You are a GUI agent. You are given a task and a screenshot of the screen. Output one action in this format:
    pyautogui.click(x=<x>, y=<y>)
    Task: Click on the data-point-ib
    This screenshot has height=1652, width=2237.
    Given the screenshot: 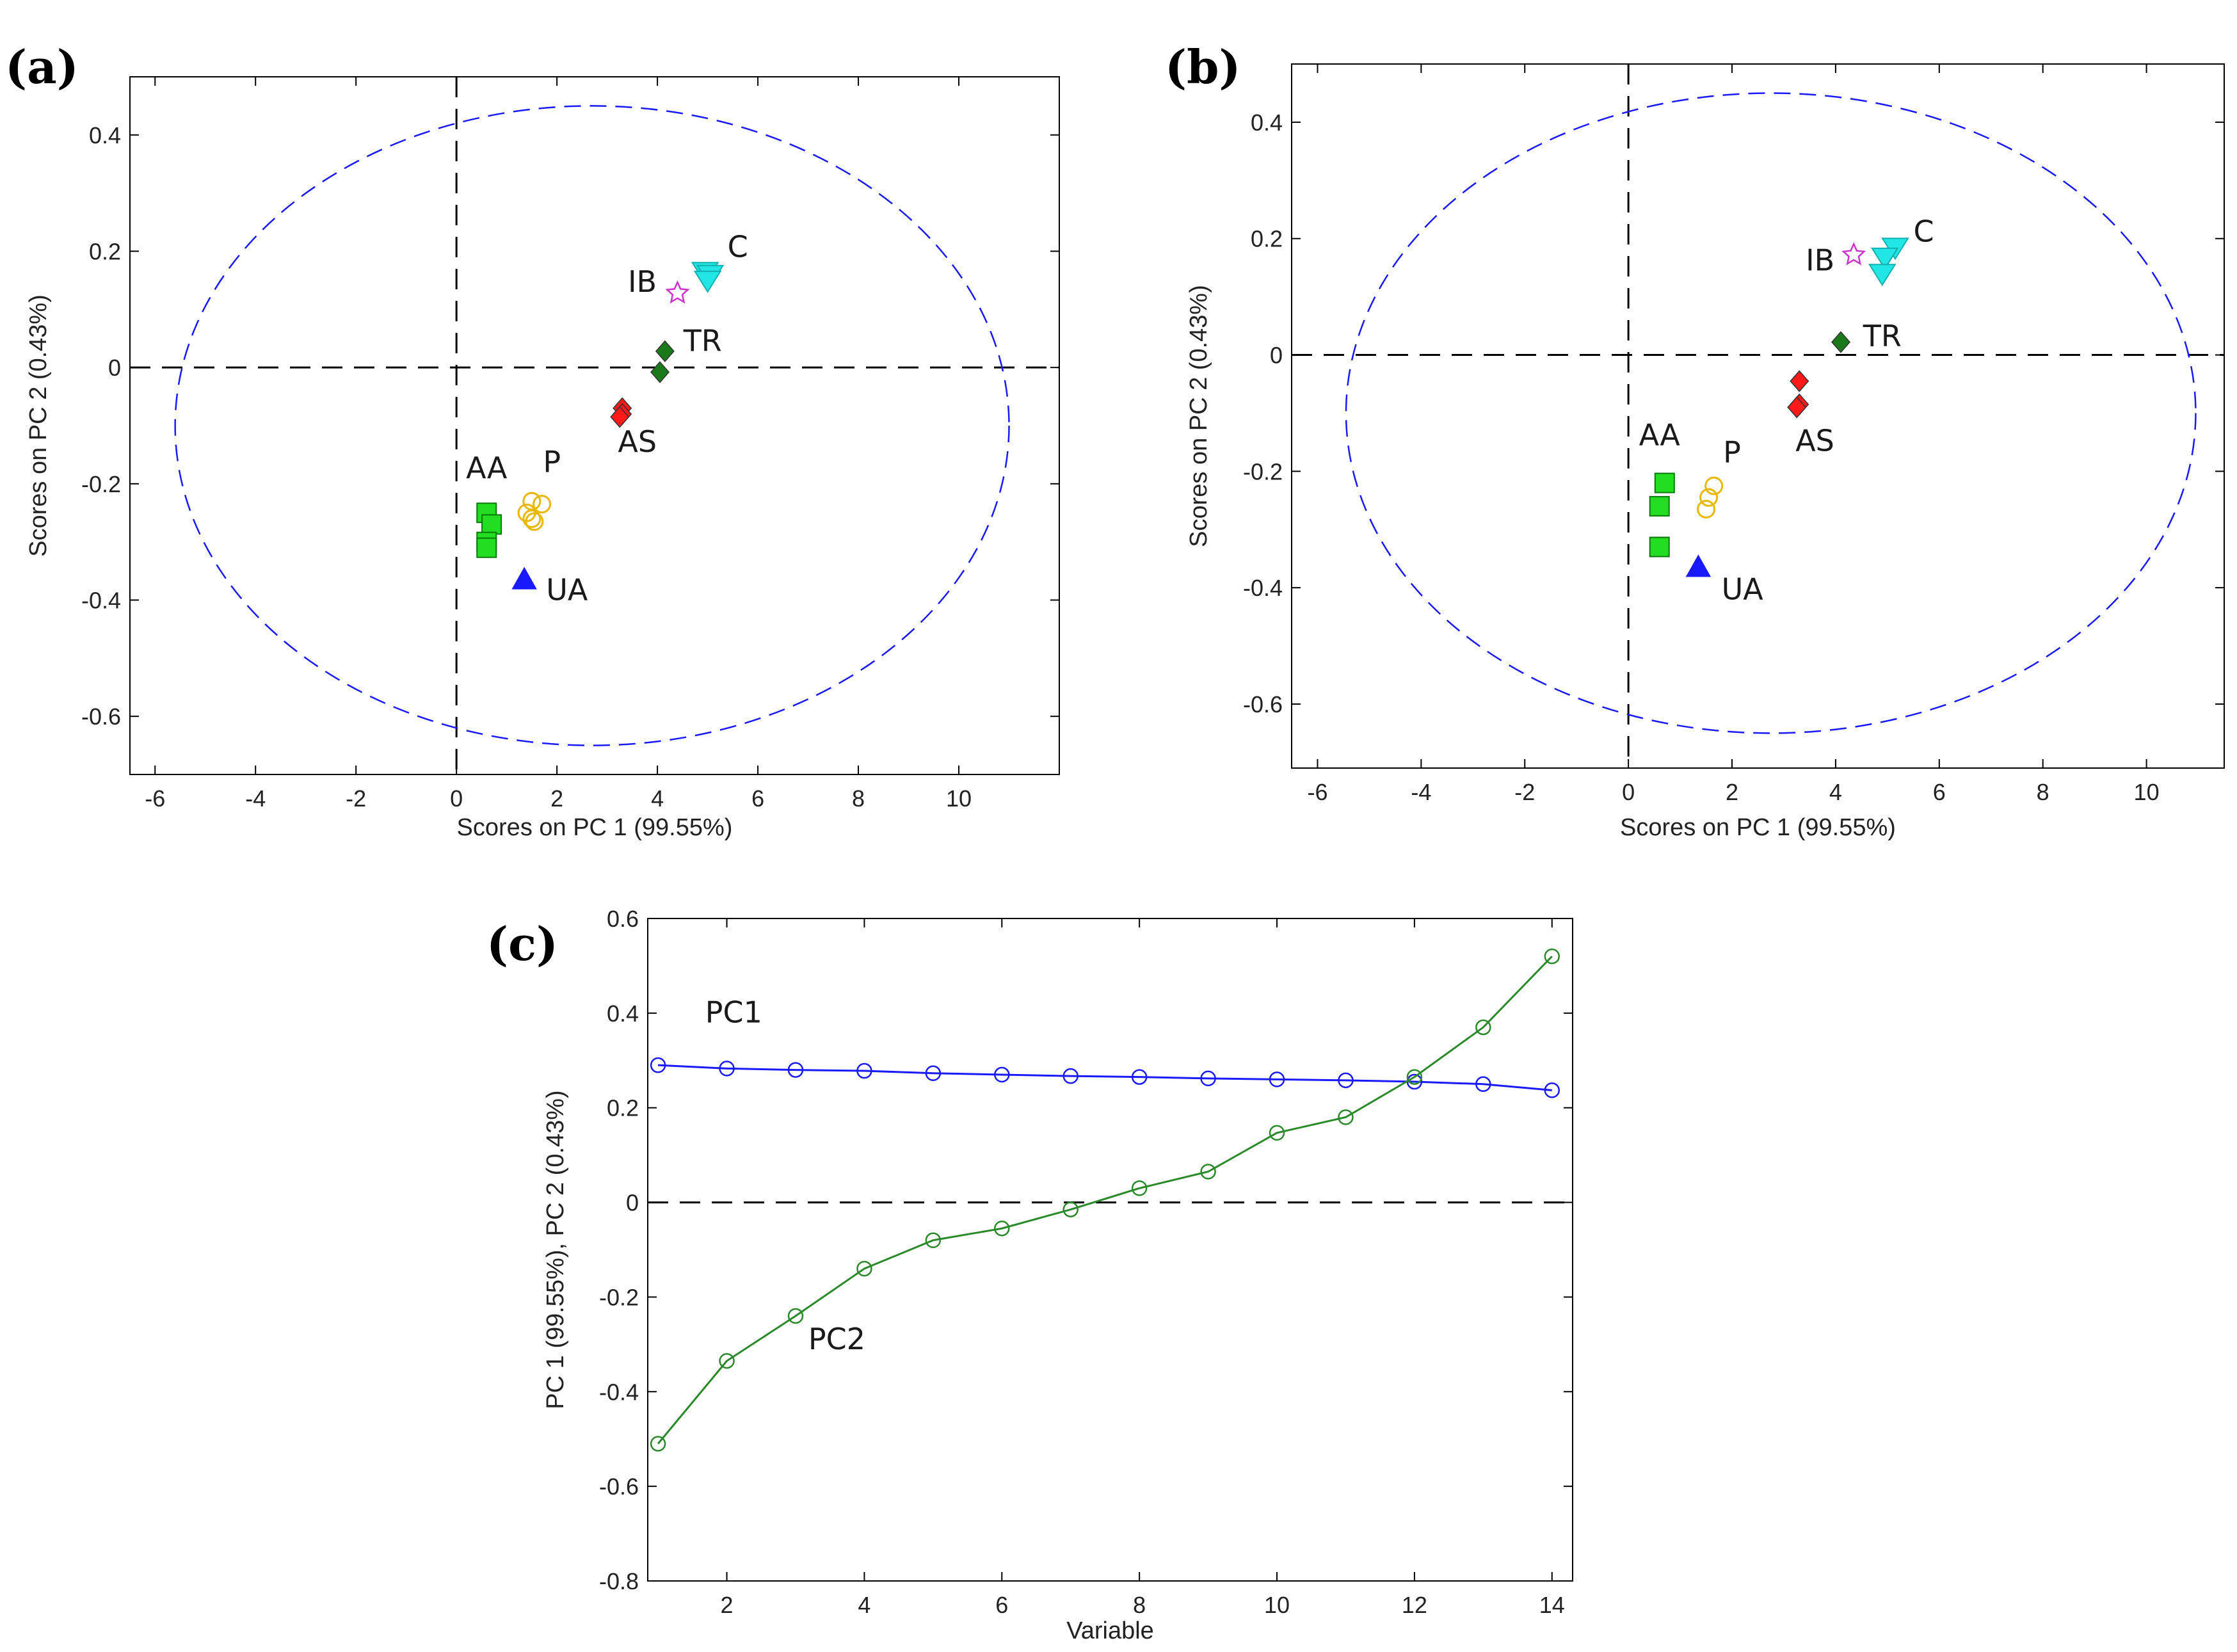 What is the action you would take?
    pyautogui.click(x=1854, y=254)
    